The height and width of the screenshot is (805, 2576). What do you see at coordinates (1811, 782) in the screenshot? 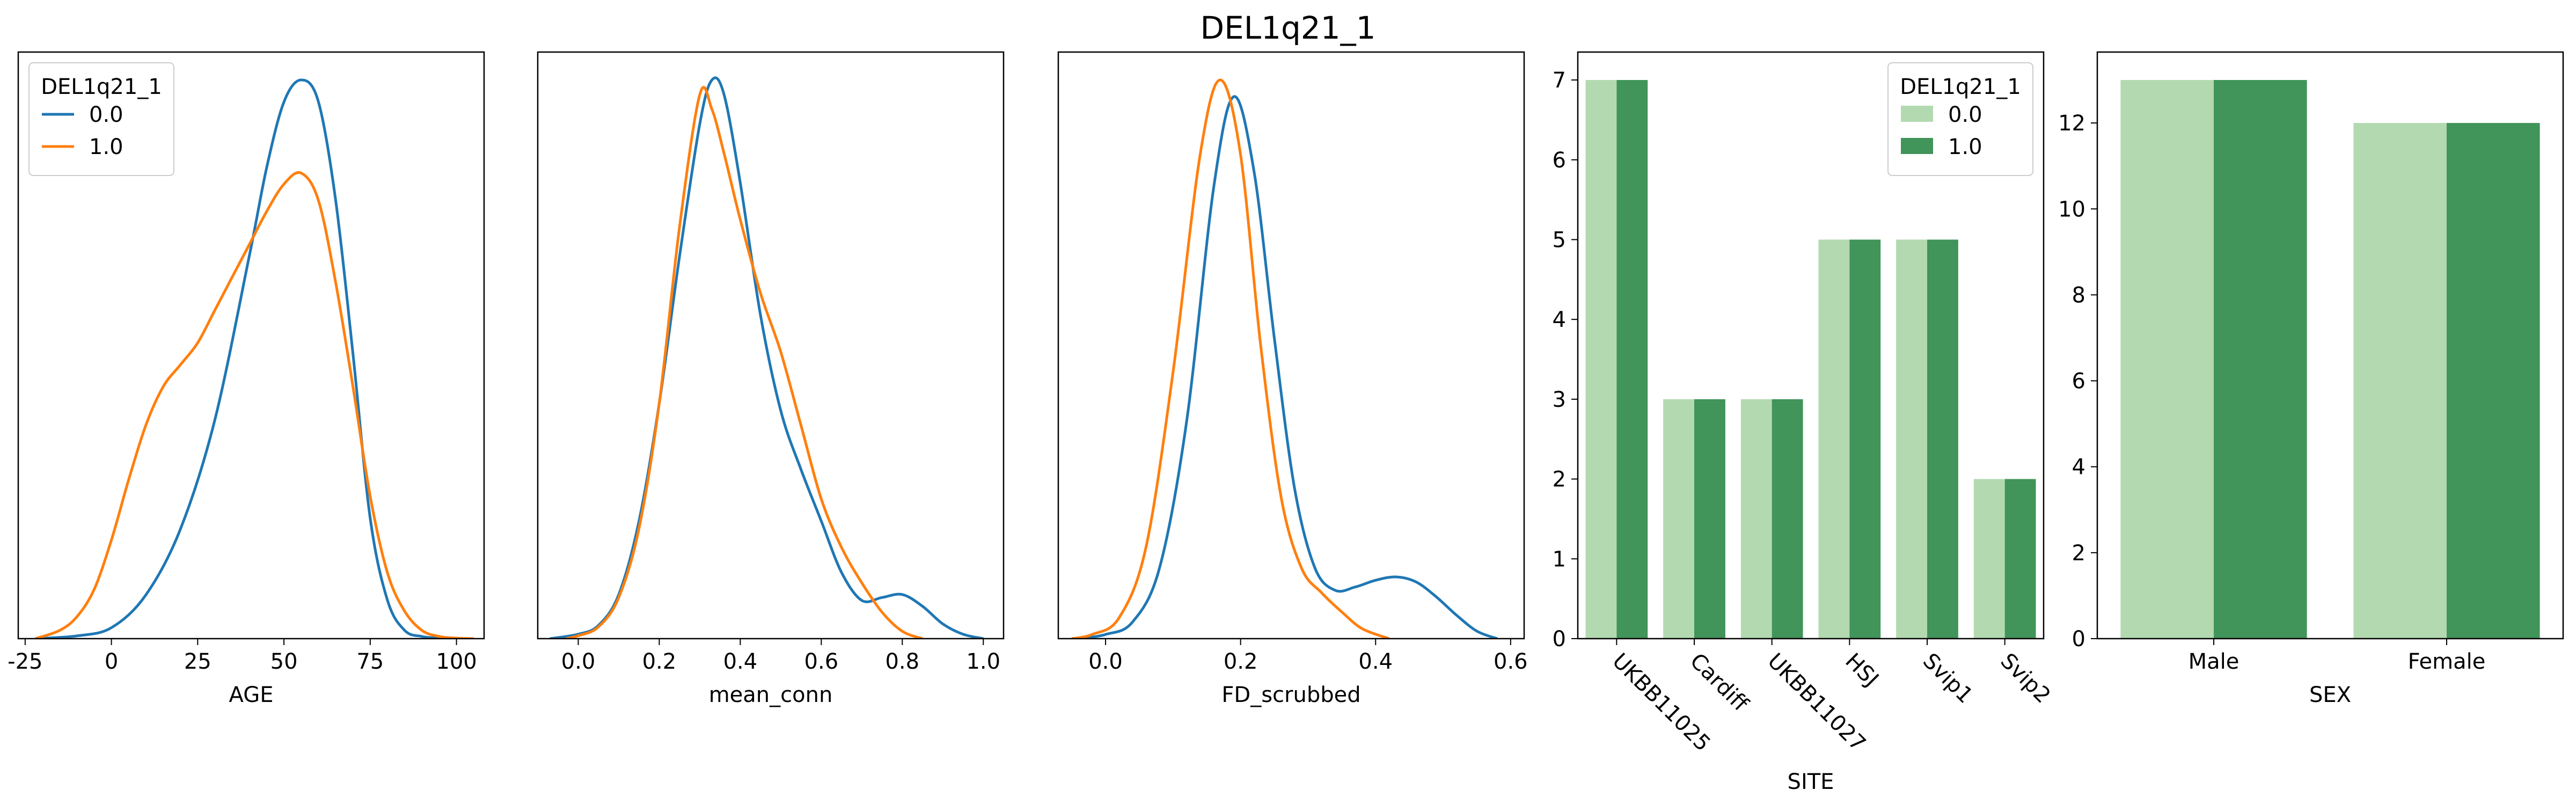
I see `x-axis-label: SITE` at bounding box center [1811, 782].